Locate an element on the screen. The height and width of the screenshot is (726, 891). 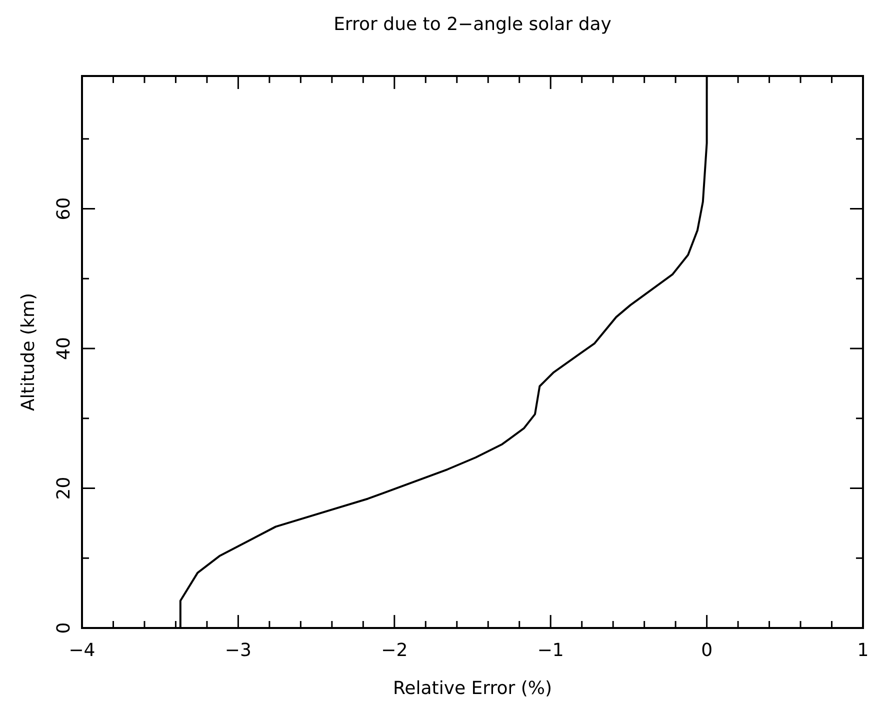
y-tick-label: 0 is located at coordinates (64, 628).